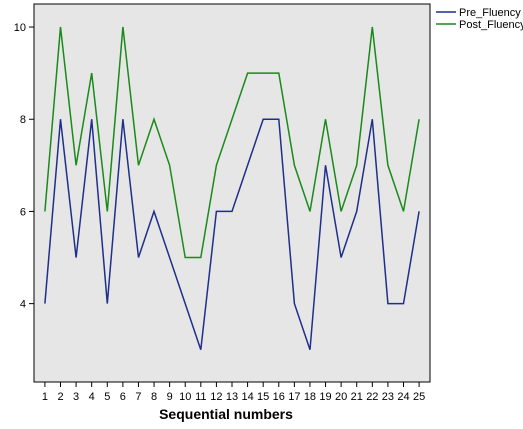 Image resolution: width=523 pixels, height=429 pixels. Describe the element at coordinates (294, 397) in the screenshot. I see `x-tick-label: 17` at that location.